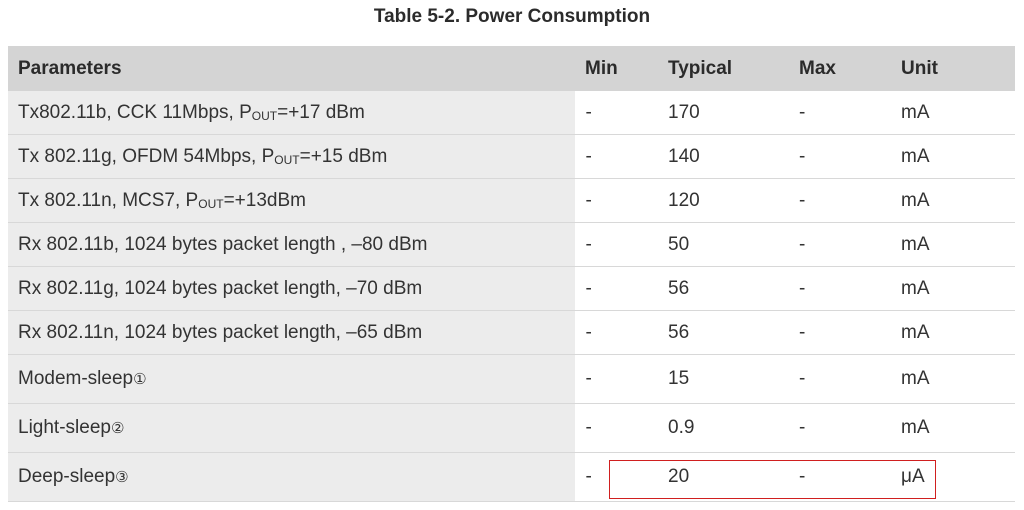 This screenshot has height=510, width=1024. I want to click on parameter-cell: Tx 802.11n, MCS7, POUT=+13dBm, so click(292, 200).